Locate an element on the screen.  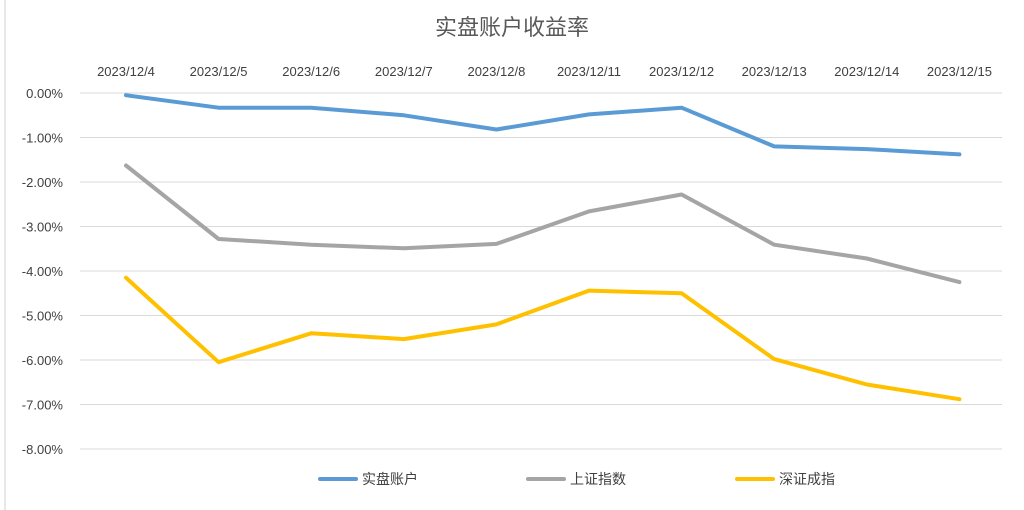
y-tick-label: -5.00% is located at coordinates (43, 316).